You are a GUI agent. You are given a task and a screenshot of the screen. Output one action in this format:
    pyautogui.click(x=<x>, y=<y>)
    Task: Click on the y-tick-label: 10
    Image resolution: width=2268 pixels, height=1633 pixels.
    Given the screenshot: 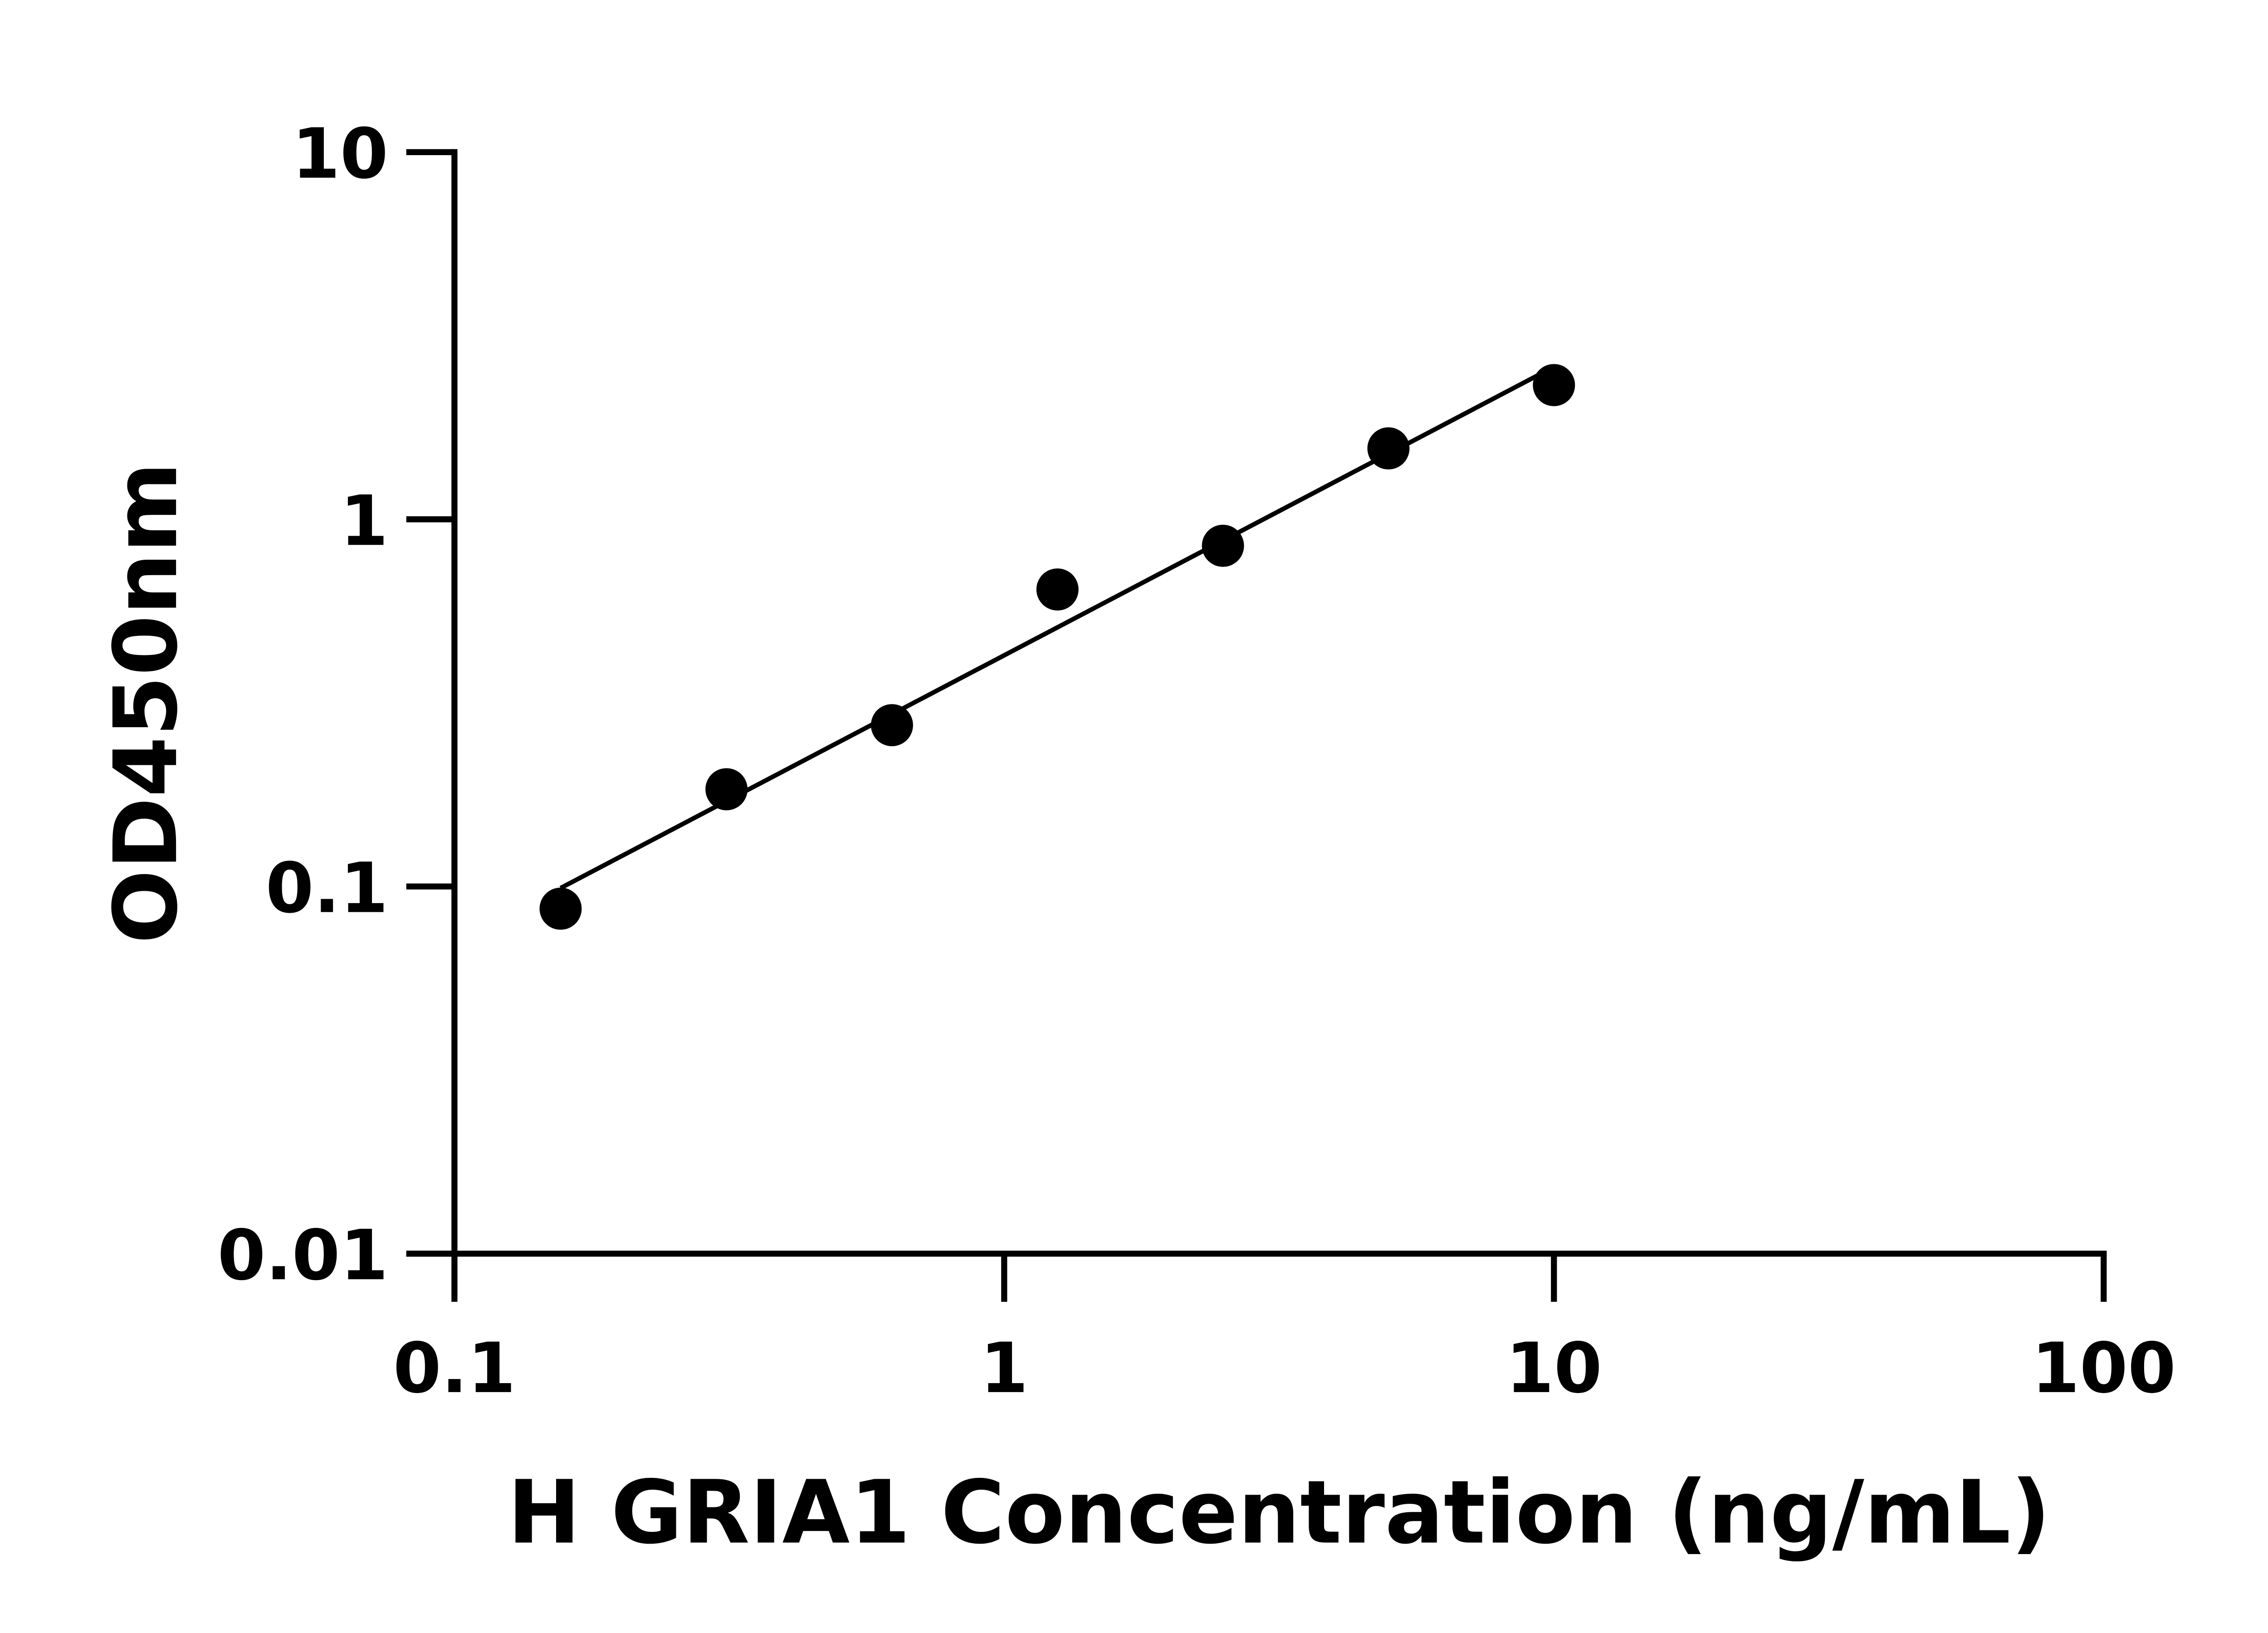 What is the action you would take?
    pyautogui.click(x=340, y=153)
    